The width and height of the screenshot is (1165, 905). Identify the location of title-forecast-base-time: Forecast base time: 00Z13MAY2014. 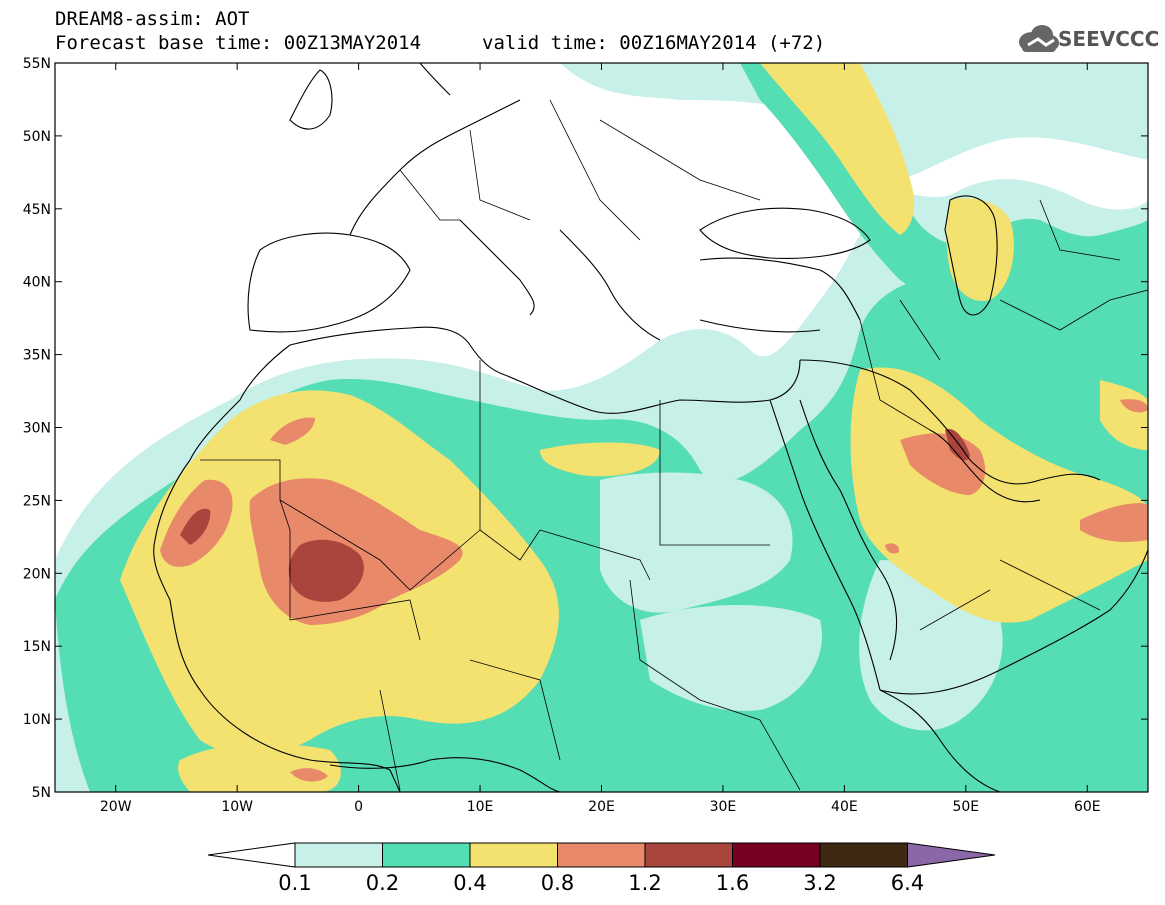
(238, 43).